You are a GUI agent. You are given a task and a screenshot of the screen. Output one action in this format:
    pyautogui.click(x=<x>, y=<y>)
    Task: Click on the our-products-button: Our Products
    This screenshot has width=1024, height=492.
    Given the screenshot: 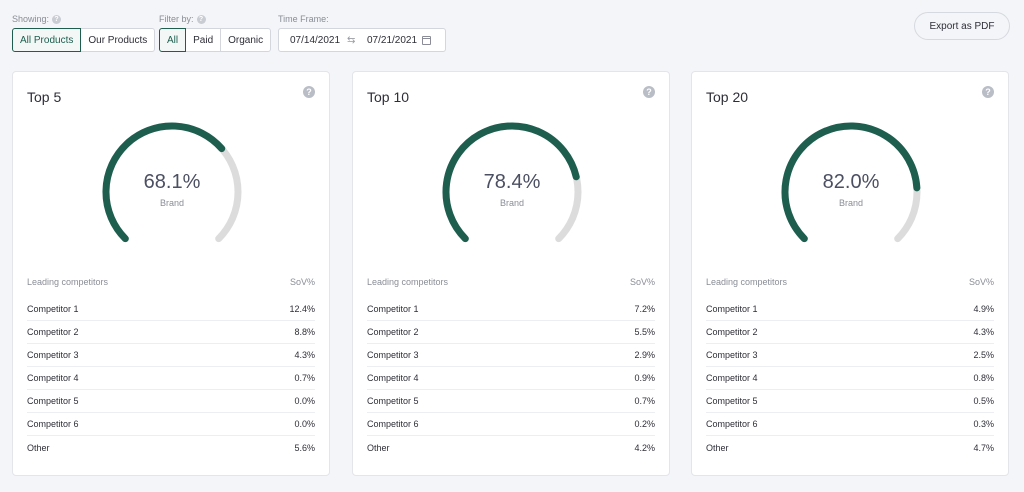 What is the action you would take?
    pyautogui.click(x=118, y=40)
    